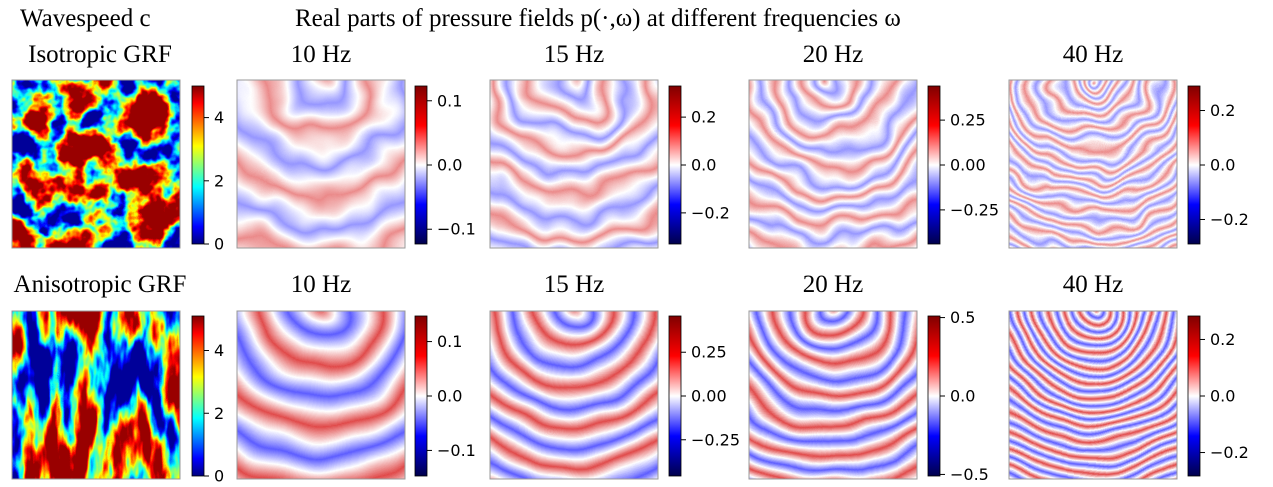  I want to click on figure-title: Wavespeed c, so click(85, 18).